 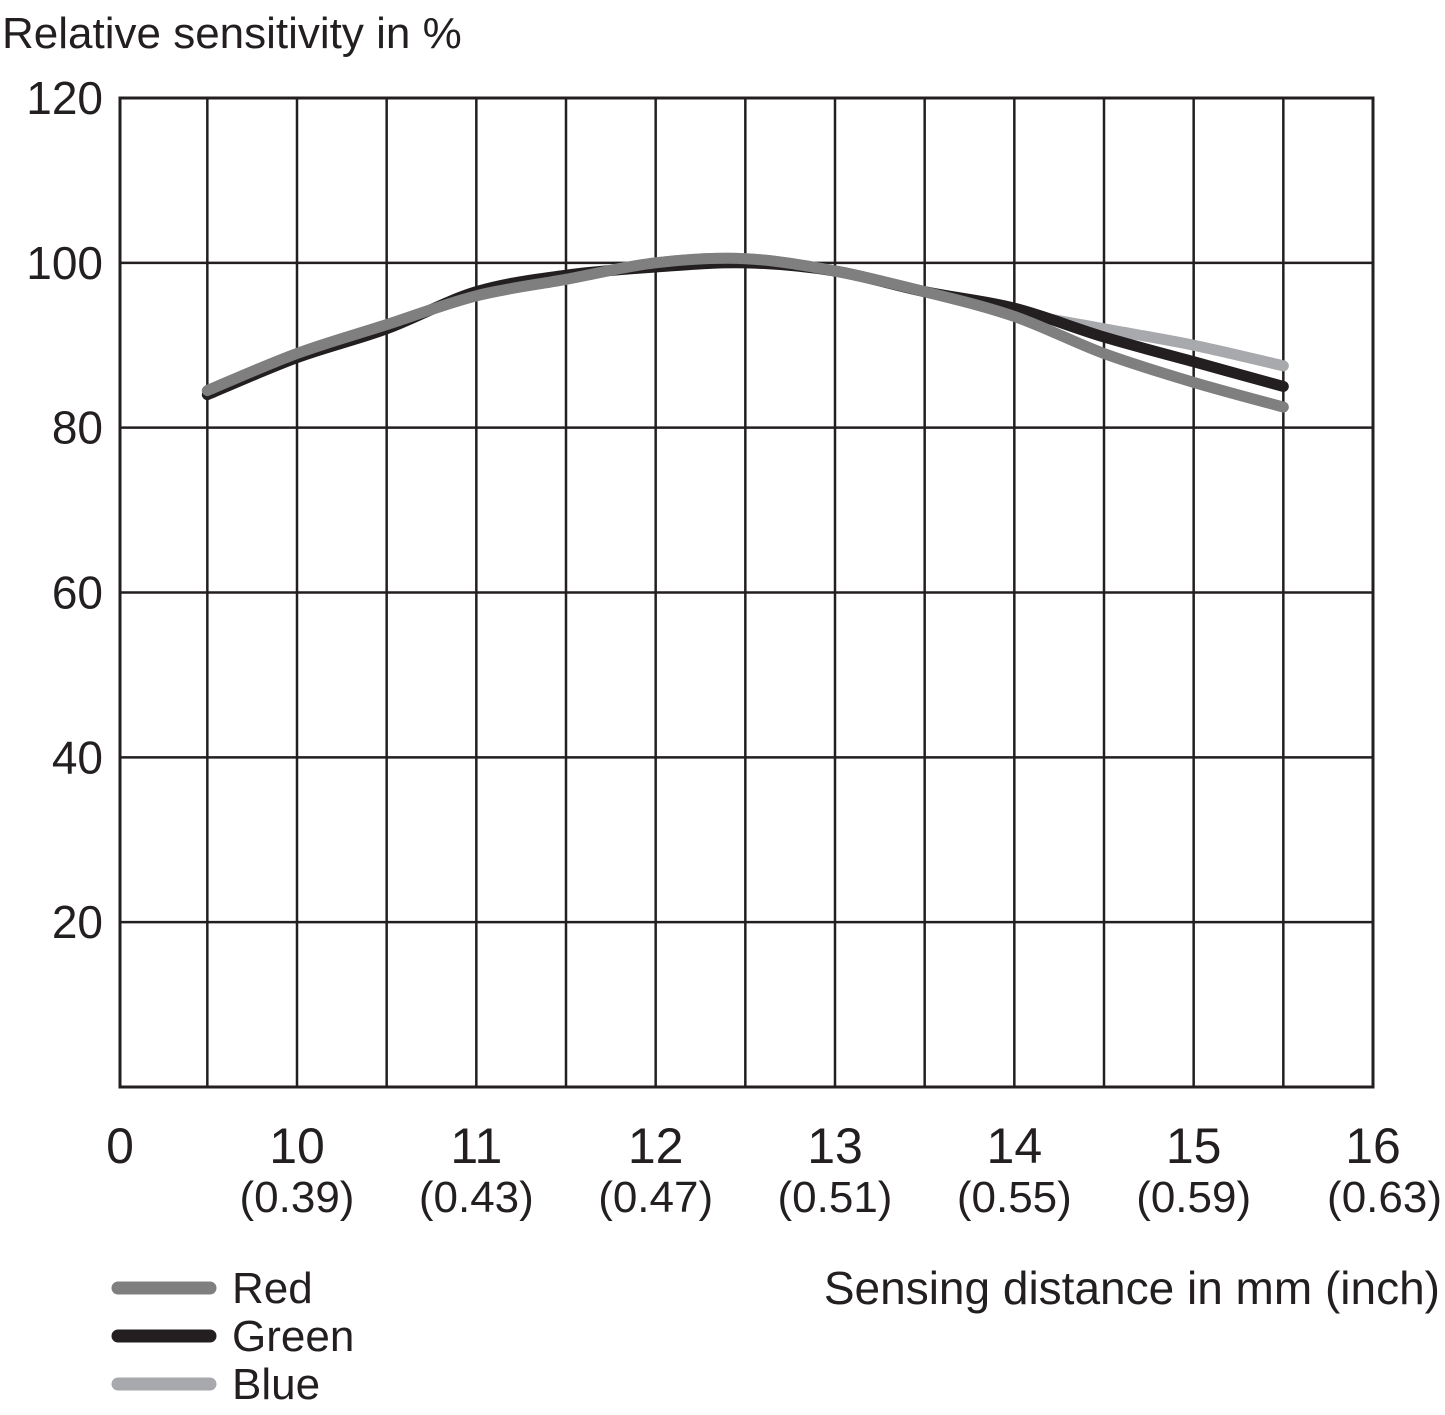 What do you see at coordinates (1373, 1146) in the screenshot?
I see `x-tick-label: 16` at bounding box center [1373, 1146].